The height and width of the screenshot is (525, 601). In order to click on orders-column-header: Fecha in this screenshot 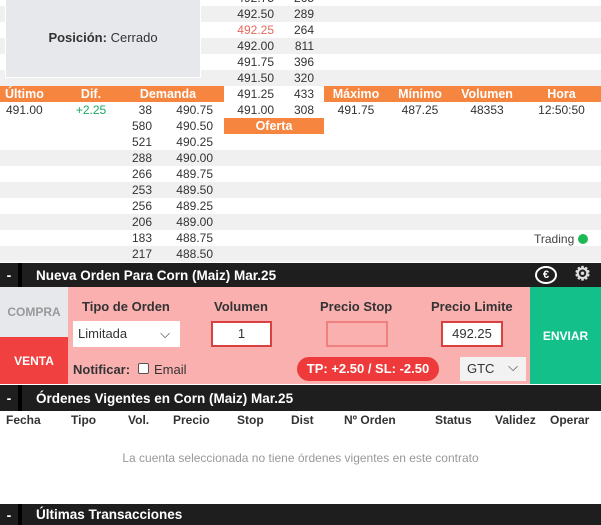, I will do `click(23, 420)`.